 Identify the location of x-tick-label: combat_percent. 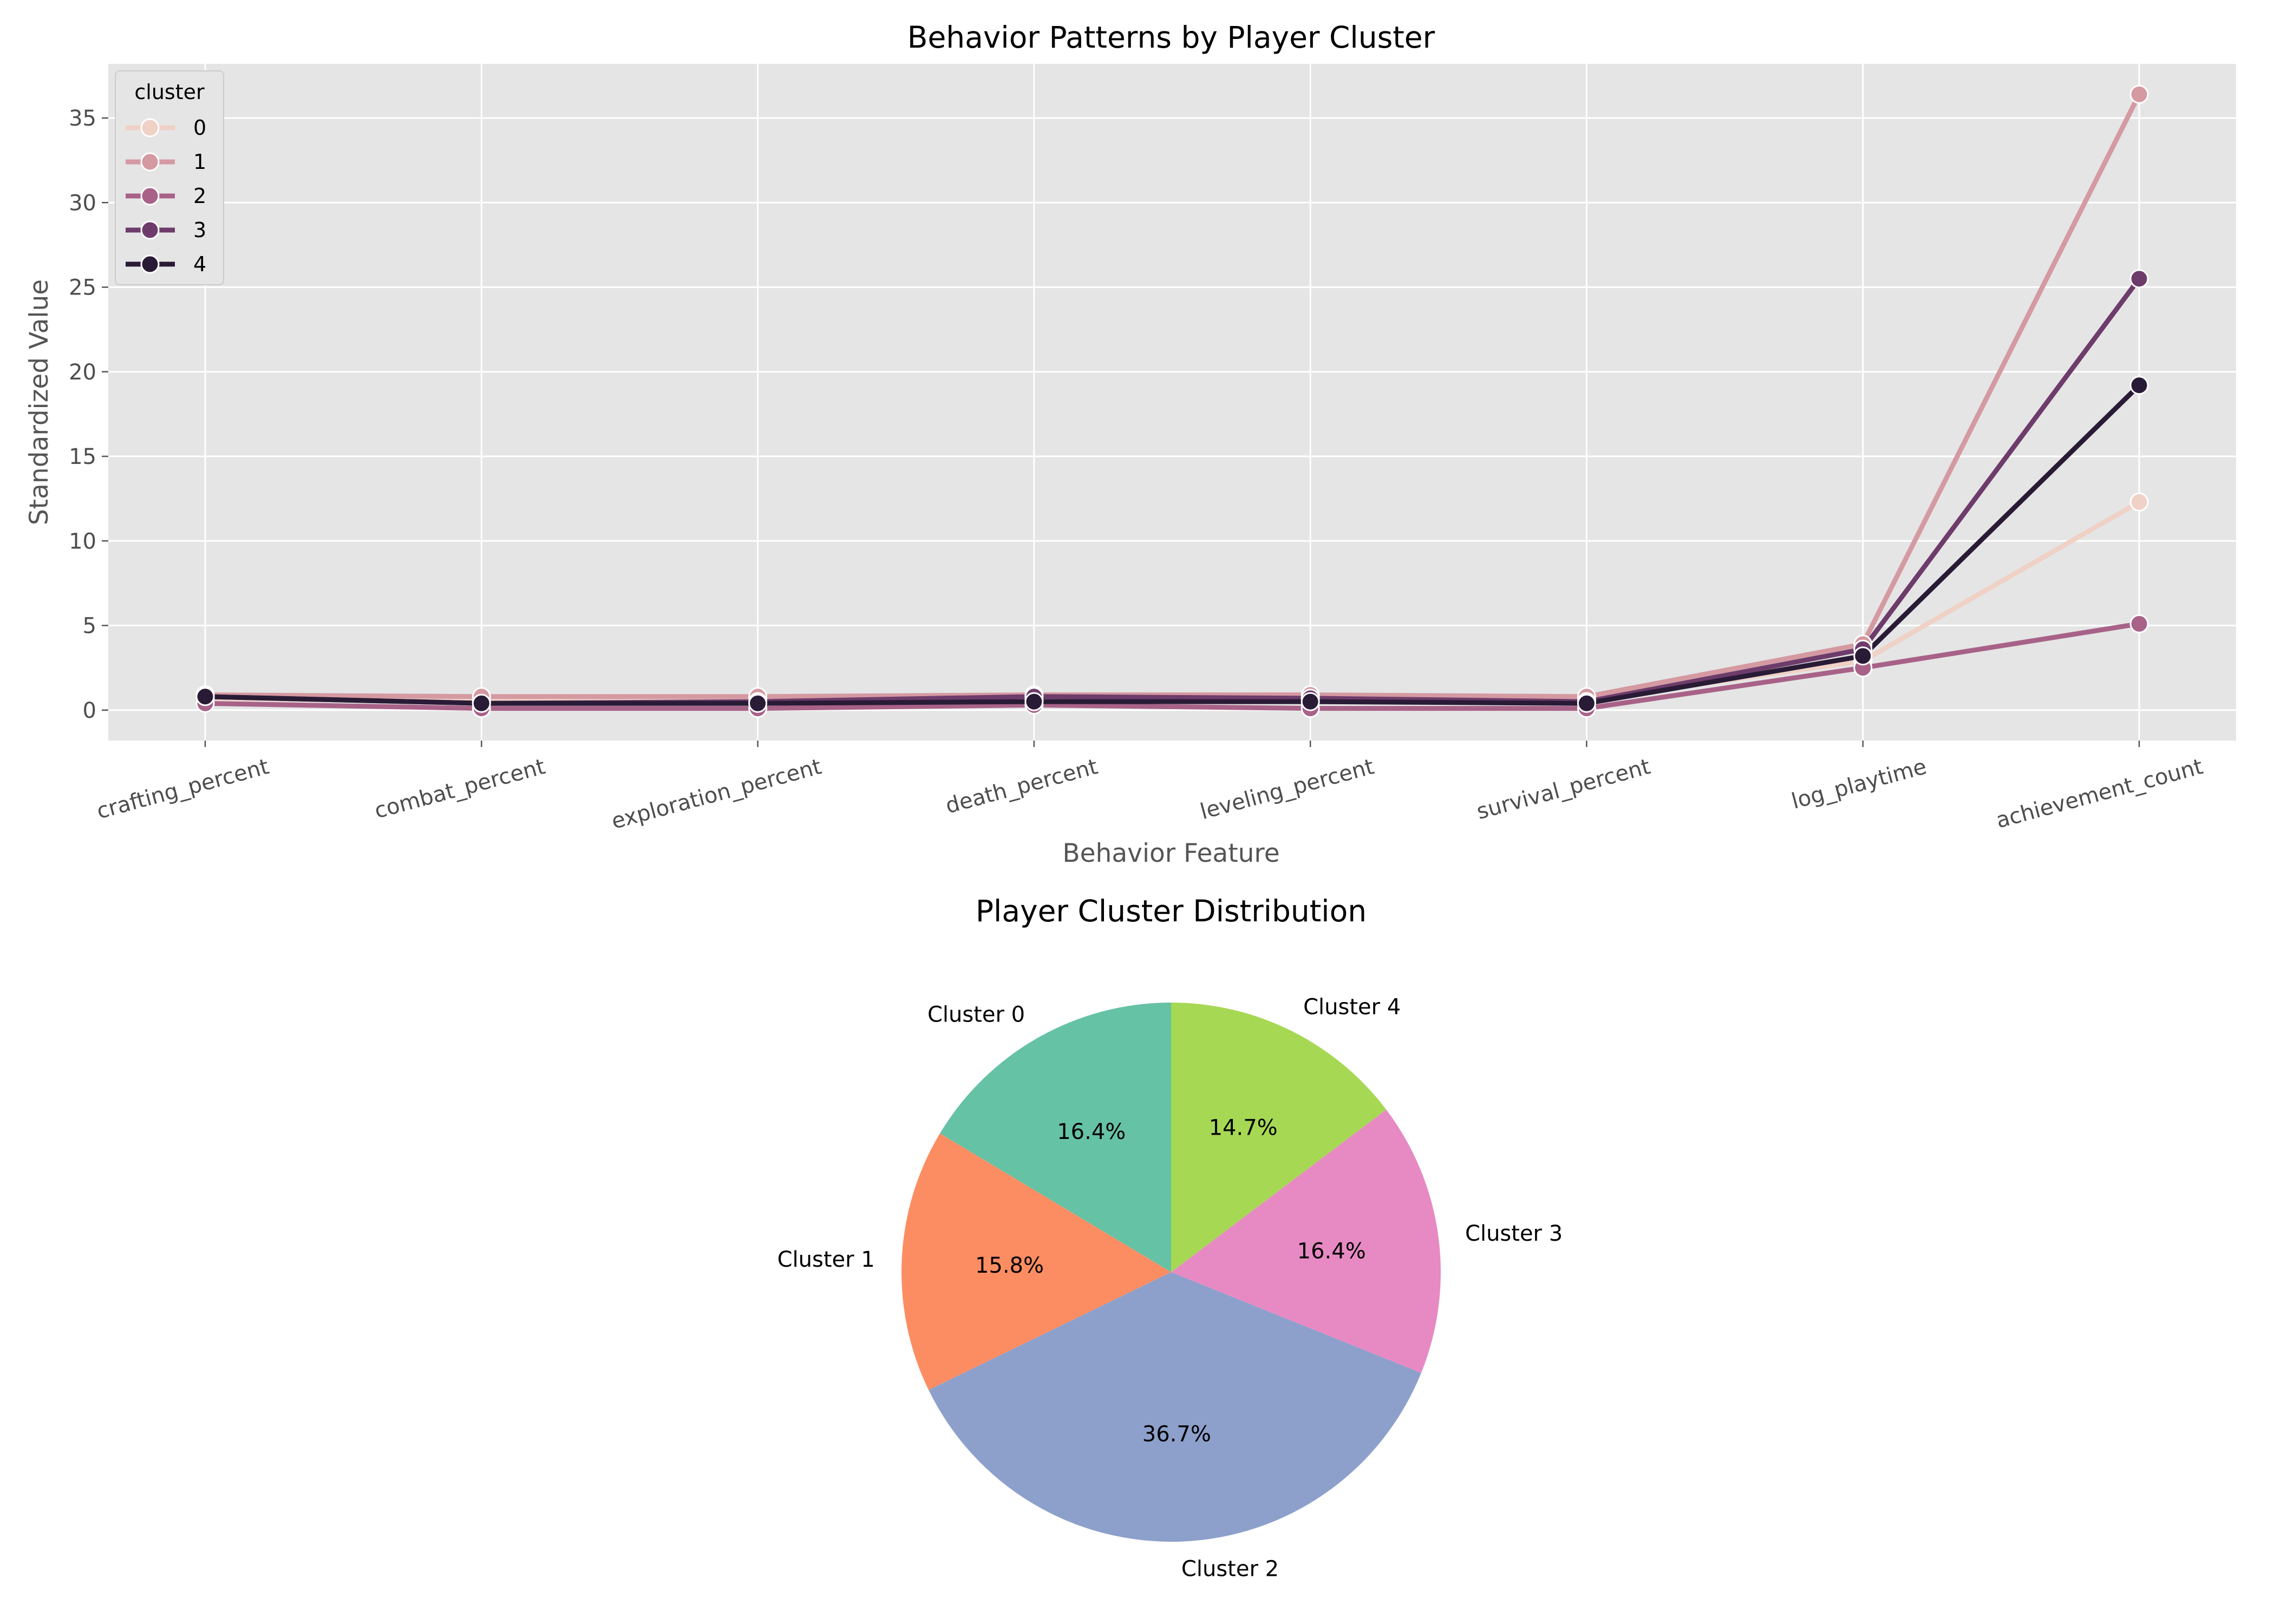
(460, 788).